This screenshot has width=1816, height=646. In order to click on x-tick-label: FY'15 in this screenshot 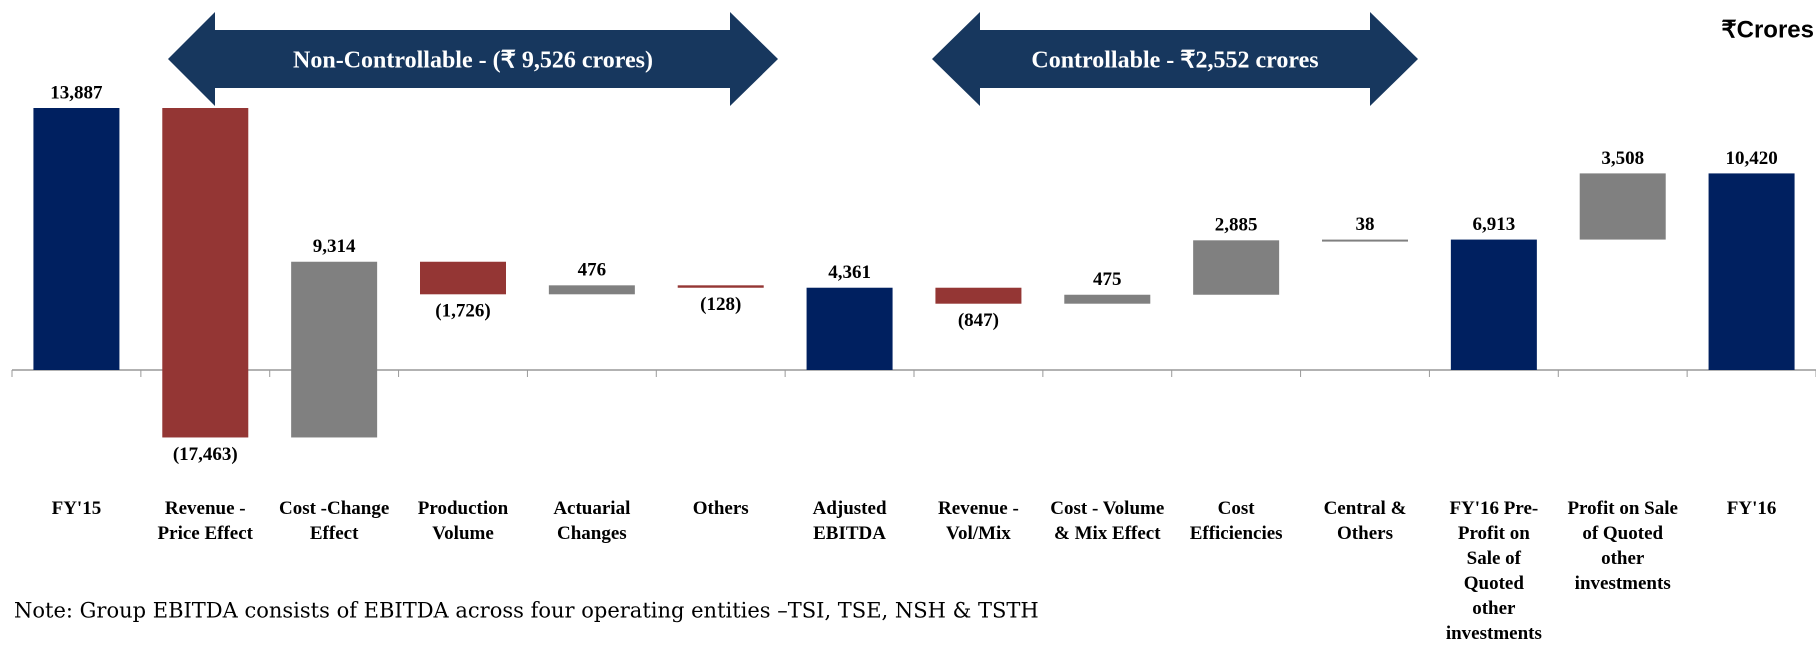, I will do `click(76, 508)`.